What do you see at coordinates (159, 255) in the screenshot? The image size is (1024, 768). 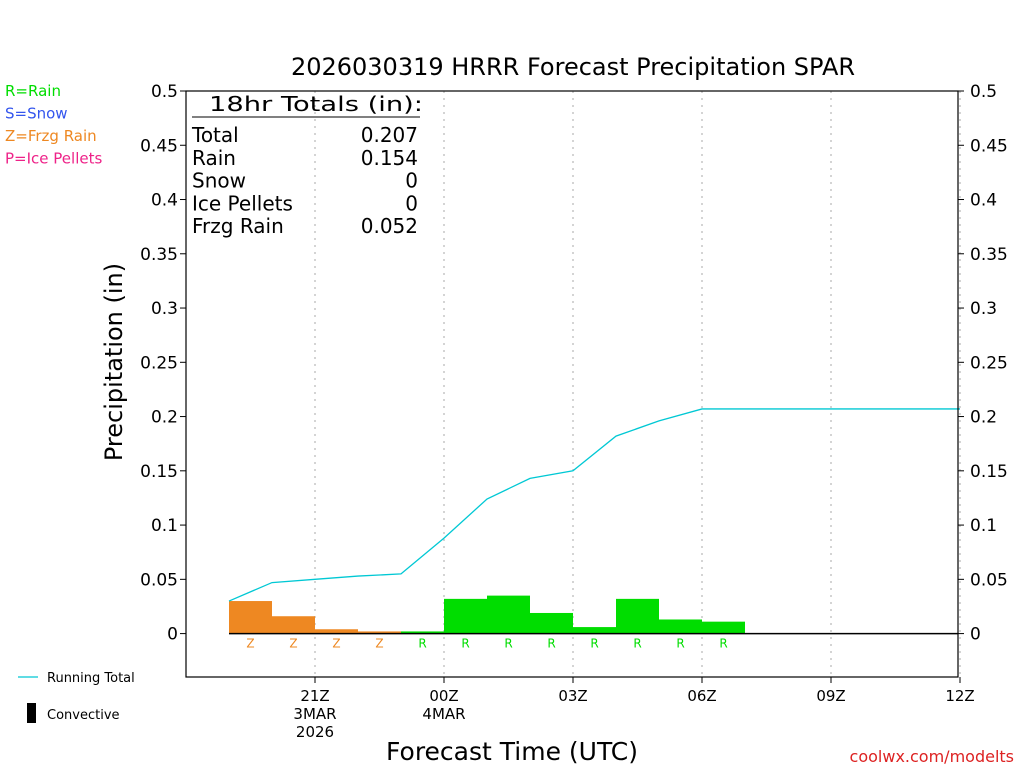 I see `y-tick-label-left: 0.35` at bounding box center [159, 255].